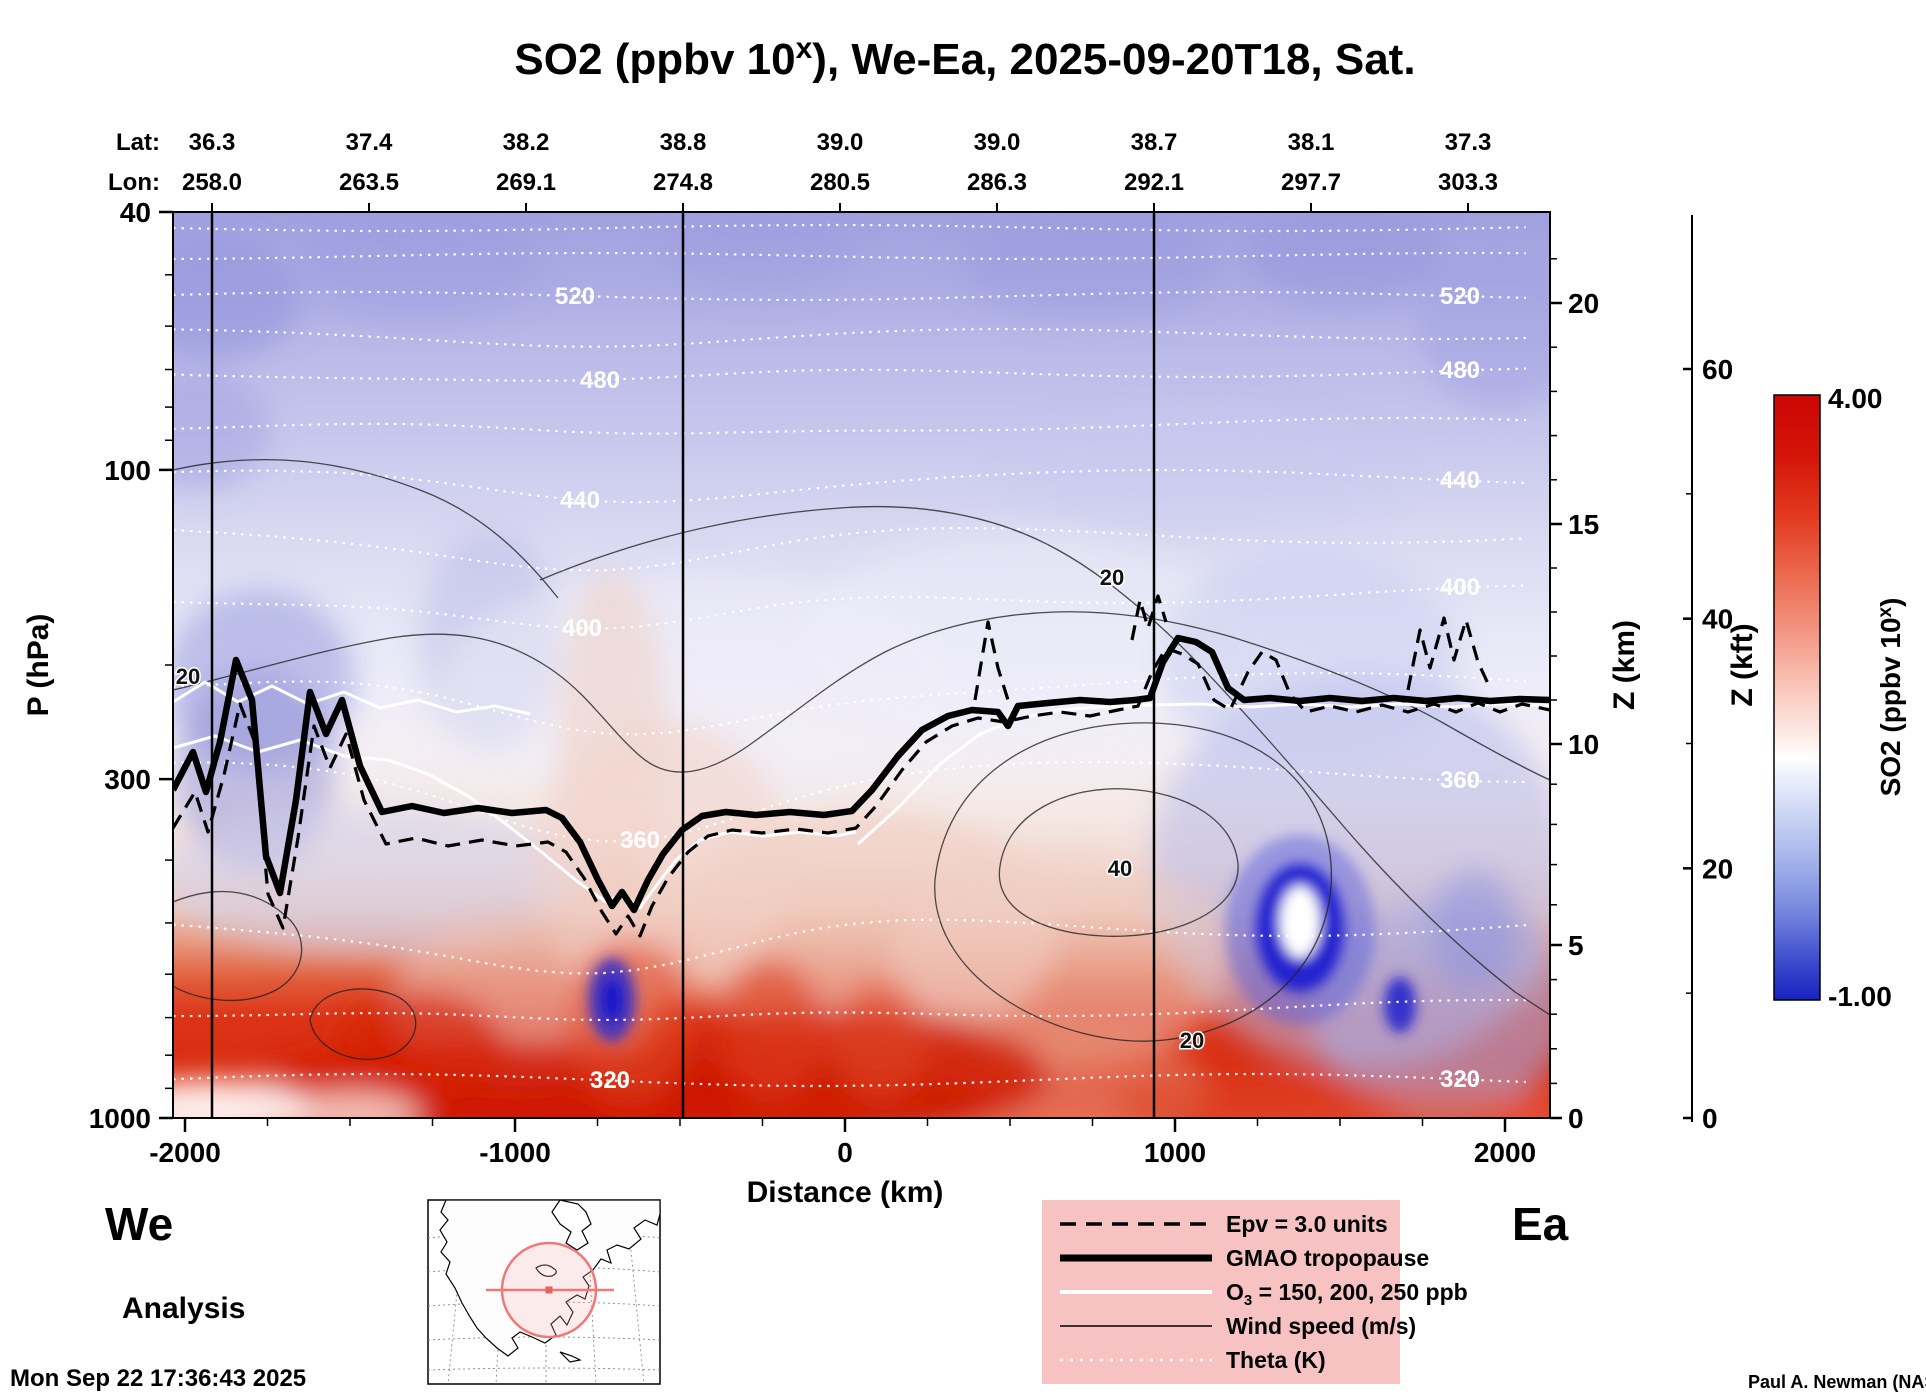 This screenshot has height=1394, width=1926. Describe the element at coordinates (1717, 619) in the screenshot. I see `z-kft-tick-label: 40` at that location.